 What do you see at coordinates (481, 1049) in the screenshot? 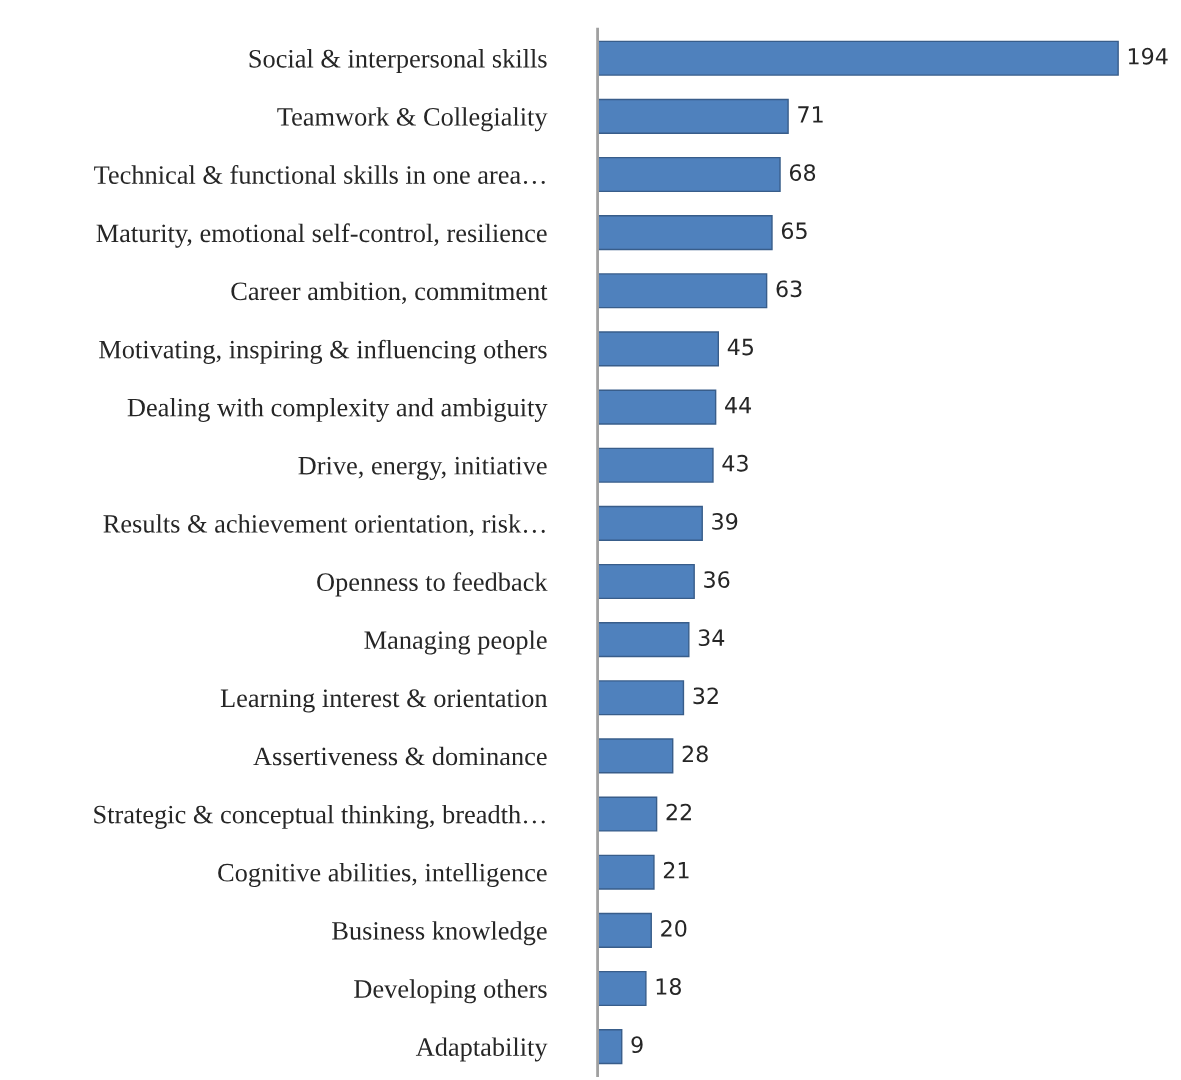
I see `y-tick-label: Adaptability` at bounding box center [481, 1049].